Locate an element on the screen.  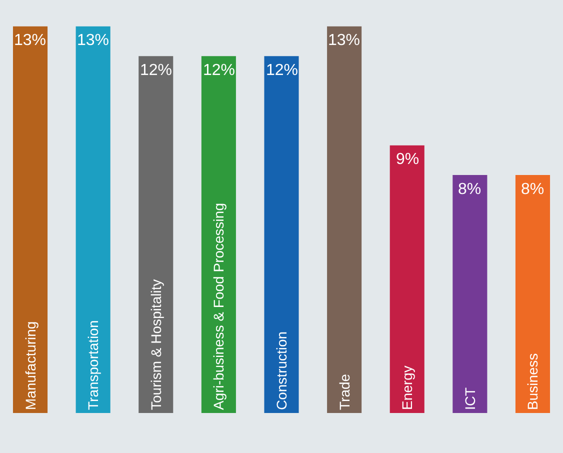
x-tick-label: Transportation is located at coordinates (93, 365).